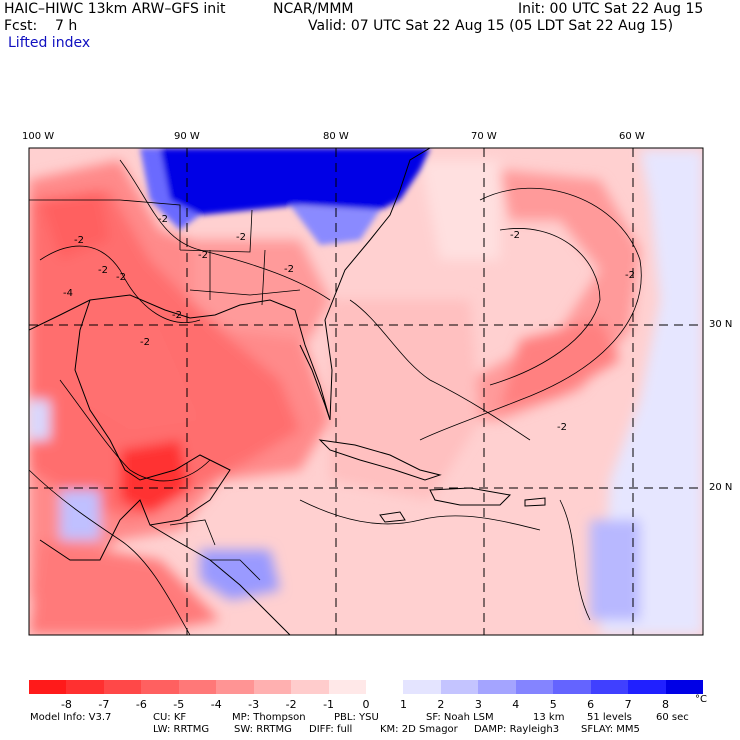  Describe the element at coordinates (165, 252) in the screenshot. I see `state-borders` at that location.